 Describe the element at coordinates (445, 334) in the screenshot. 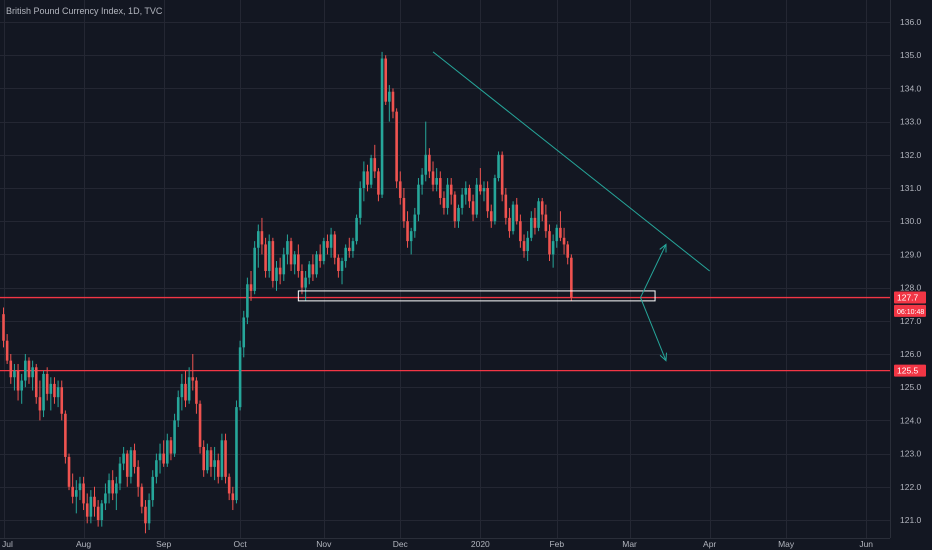

I see `horizontal-lines` at that location.